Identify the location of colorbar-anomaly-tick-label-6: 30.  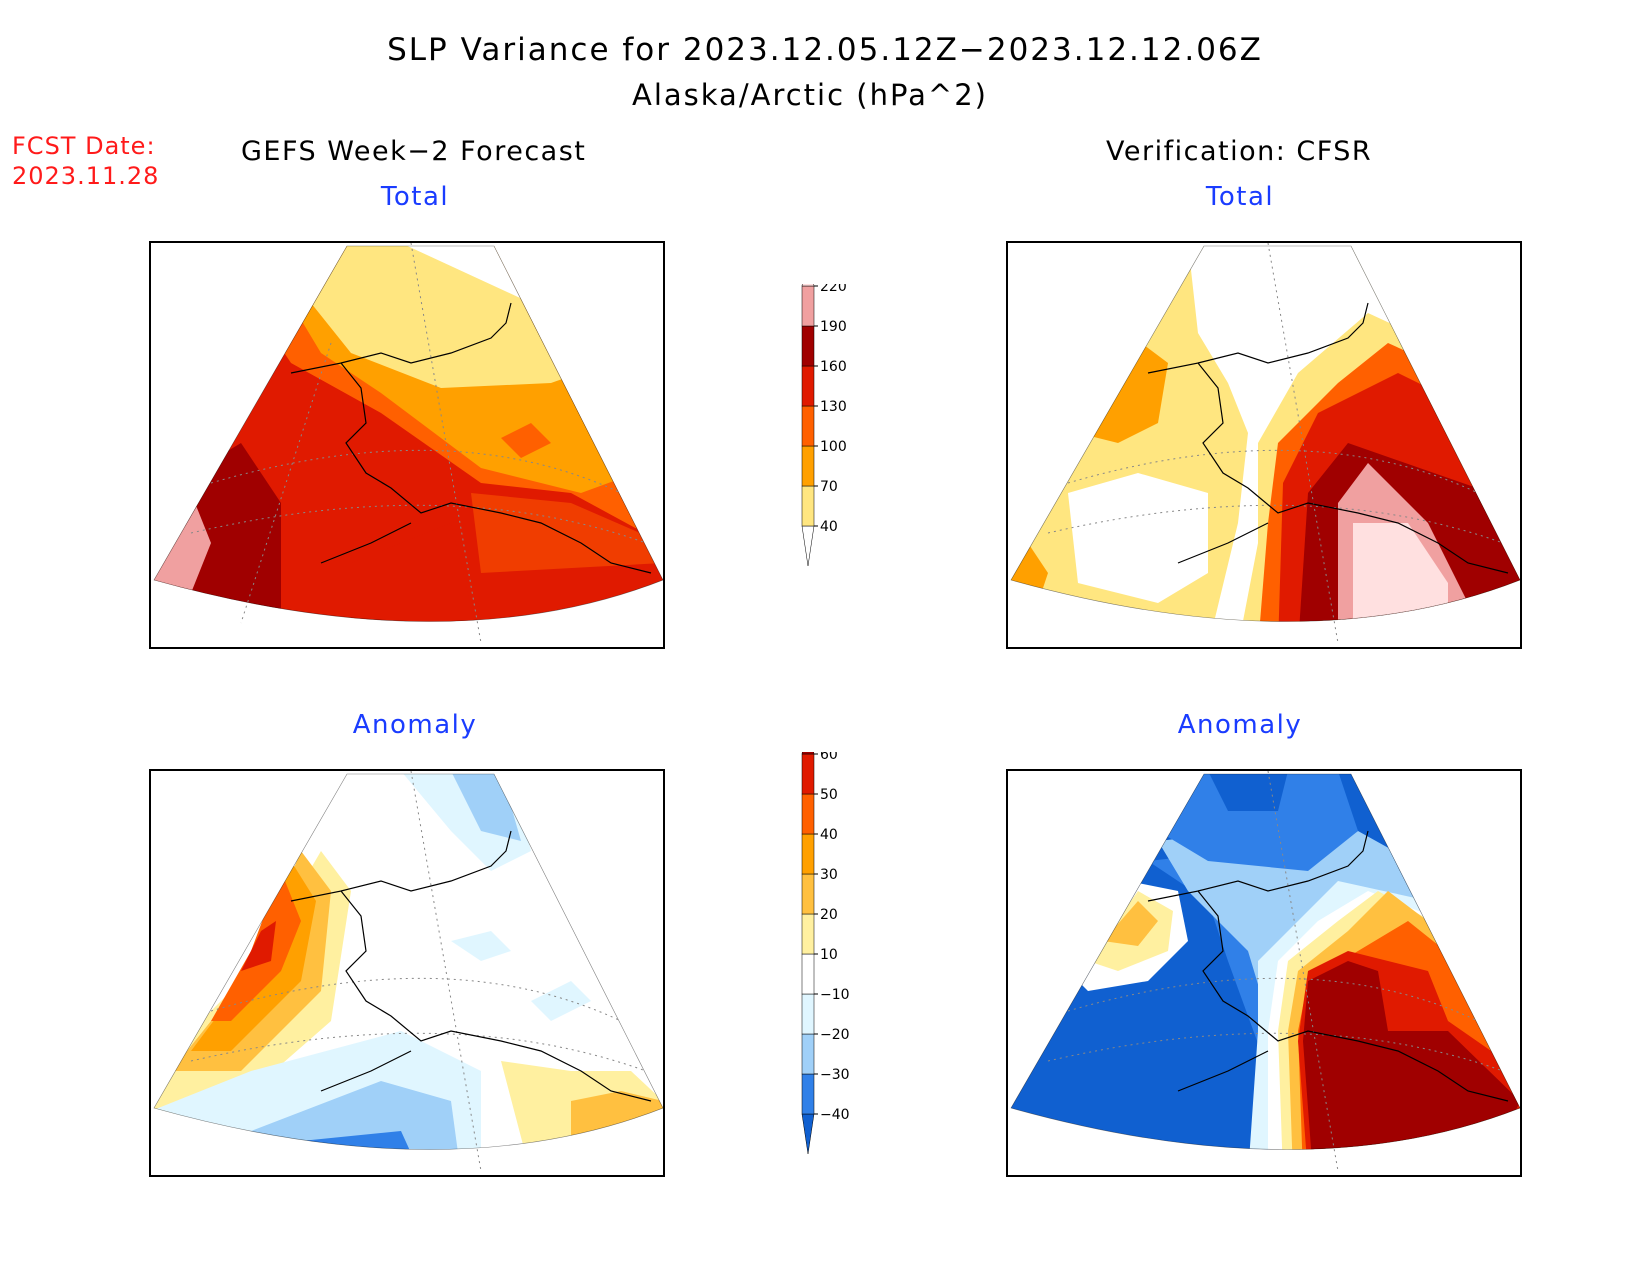
(829, 875).